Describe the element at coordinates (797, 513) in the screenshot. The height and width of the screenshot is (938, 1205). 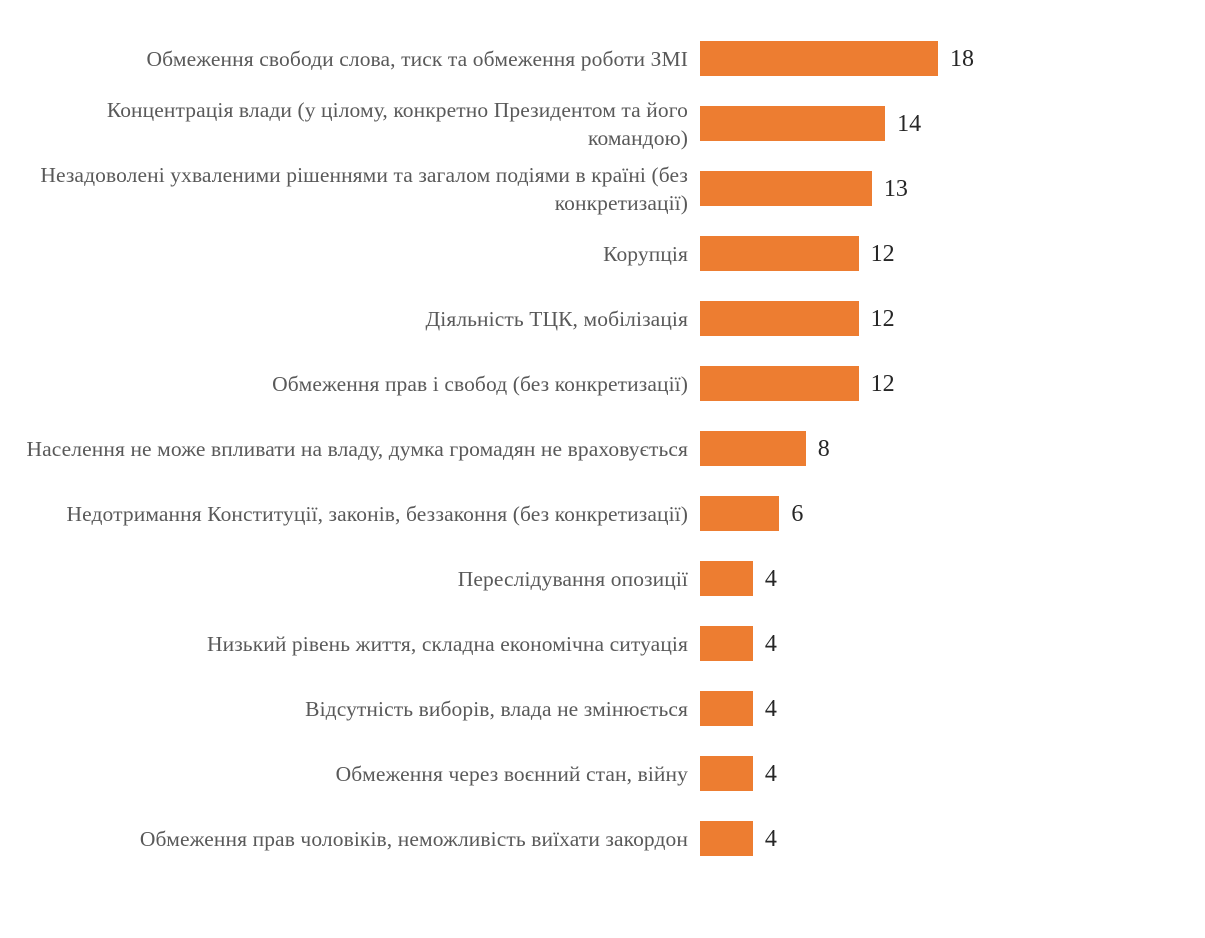
I see `bar-value-label: 6` at that location.